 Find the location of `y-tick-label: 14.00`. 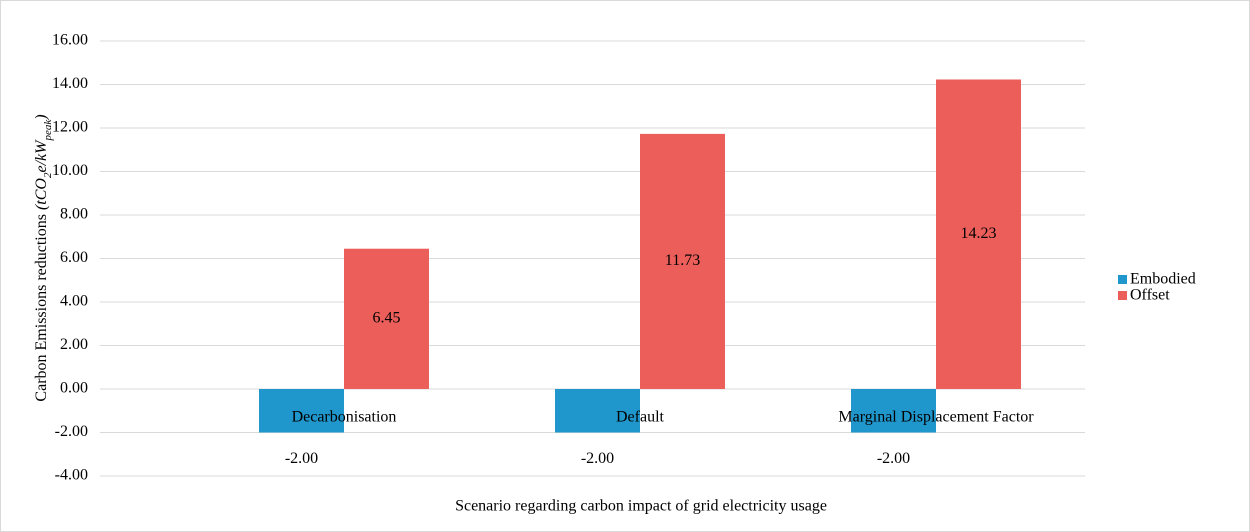

y-tick-label: 14.00 is located at coordinates (70, 83).